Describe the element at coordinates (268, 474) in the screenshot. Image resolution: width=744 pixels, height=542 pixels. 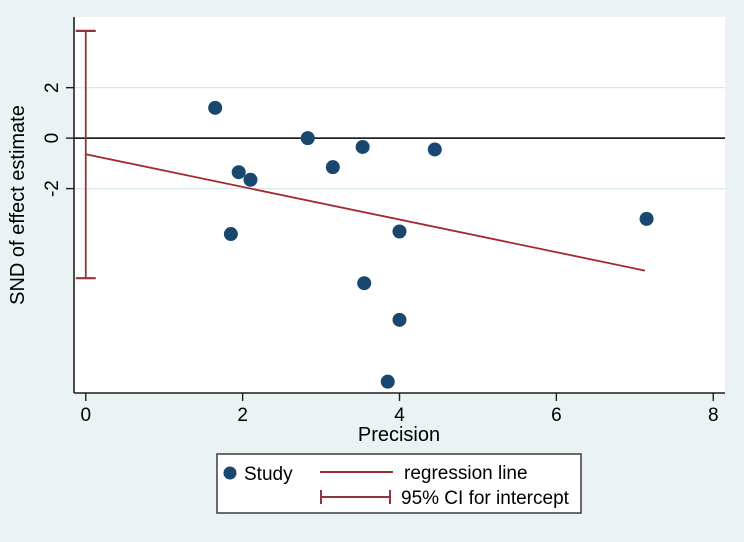
I see `legend-study-label: Study` at that location.